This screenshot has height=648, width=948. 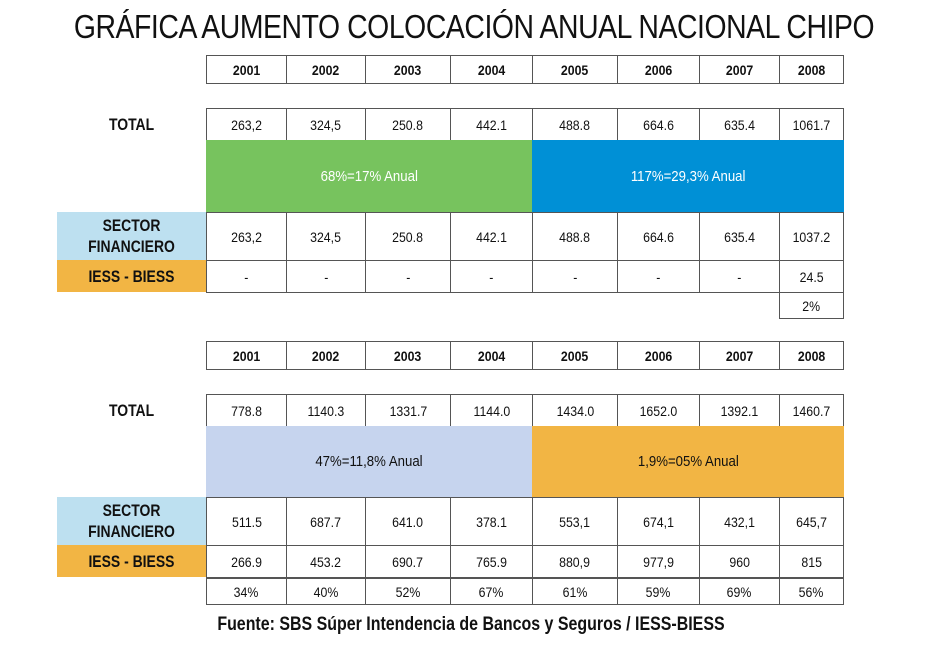 What do you see at coordinates (131, 410) in the screenshot?
I see `table2-label-total: TOTAL` at bounding box center [131, 410].